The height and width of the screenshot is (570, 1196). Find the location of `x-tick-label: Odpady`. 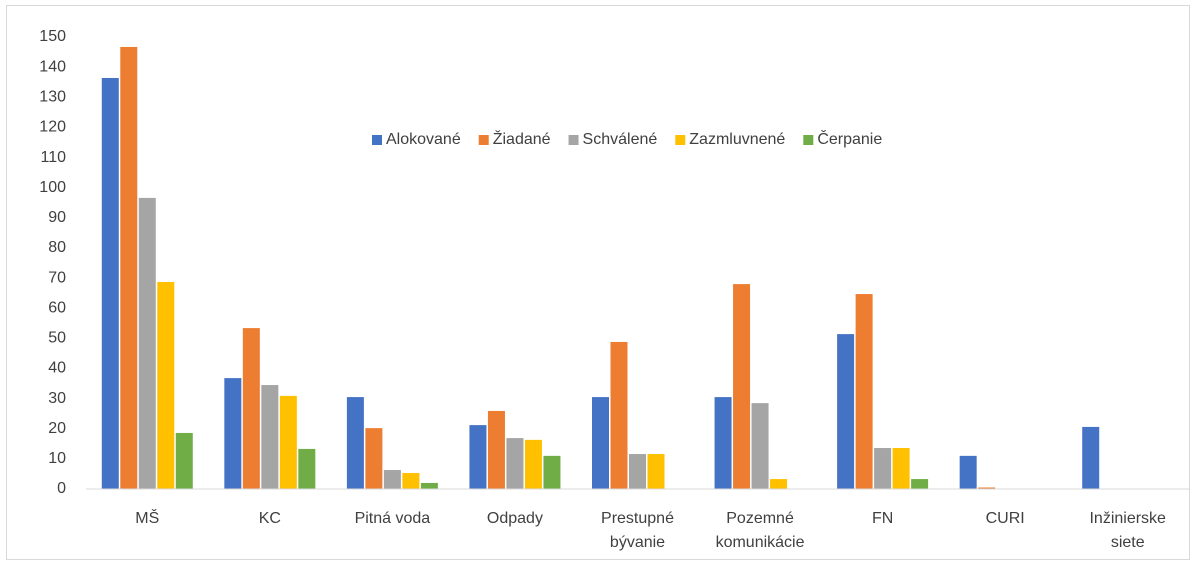

x-tick-label: Odpady is located at coordinates (515, 518).